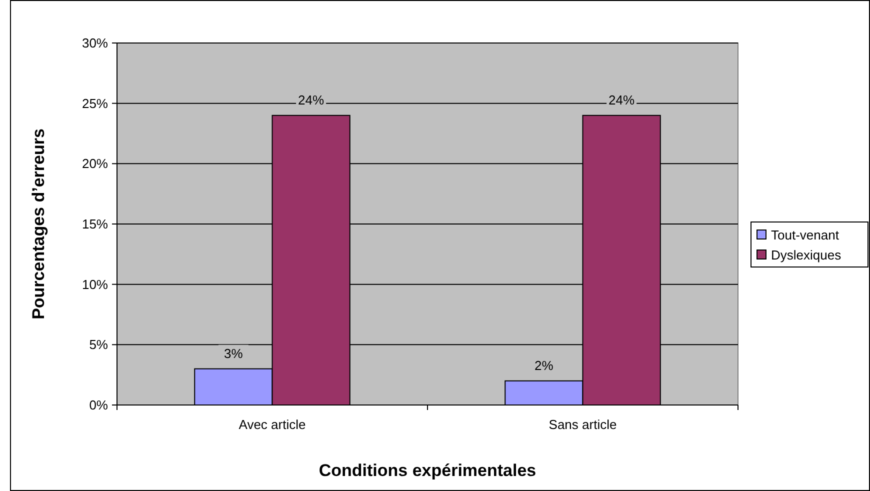  Describe the element at coordinates (806, 255) in the screenshot. I see `legend-label: Dyslexiques` at that location.